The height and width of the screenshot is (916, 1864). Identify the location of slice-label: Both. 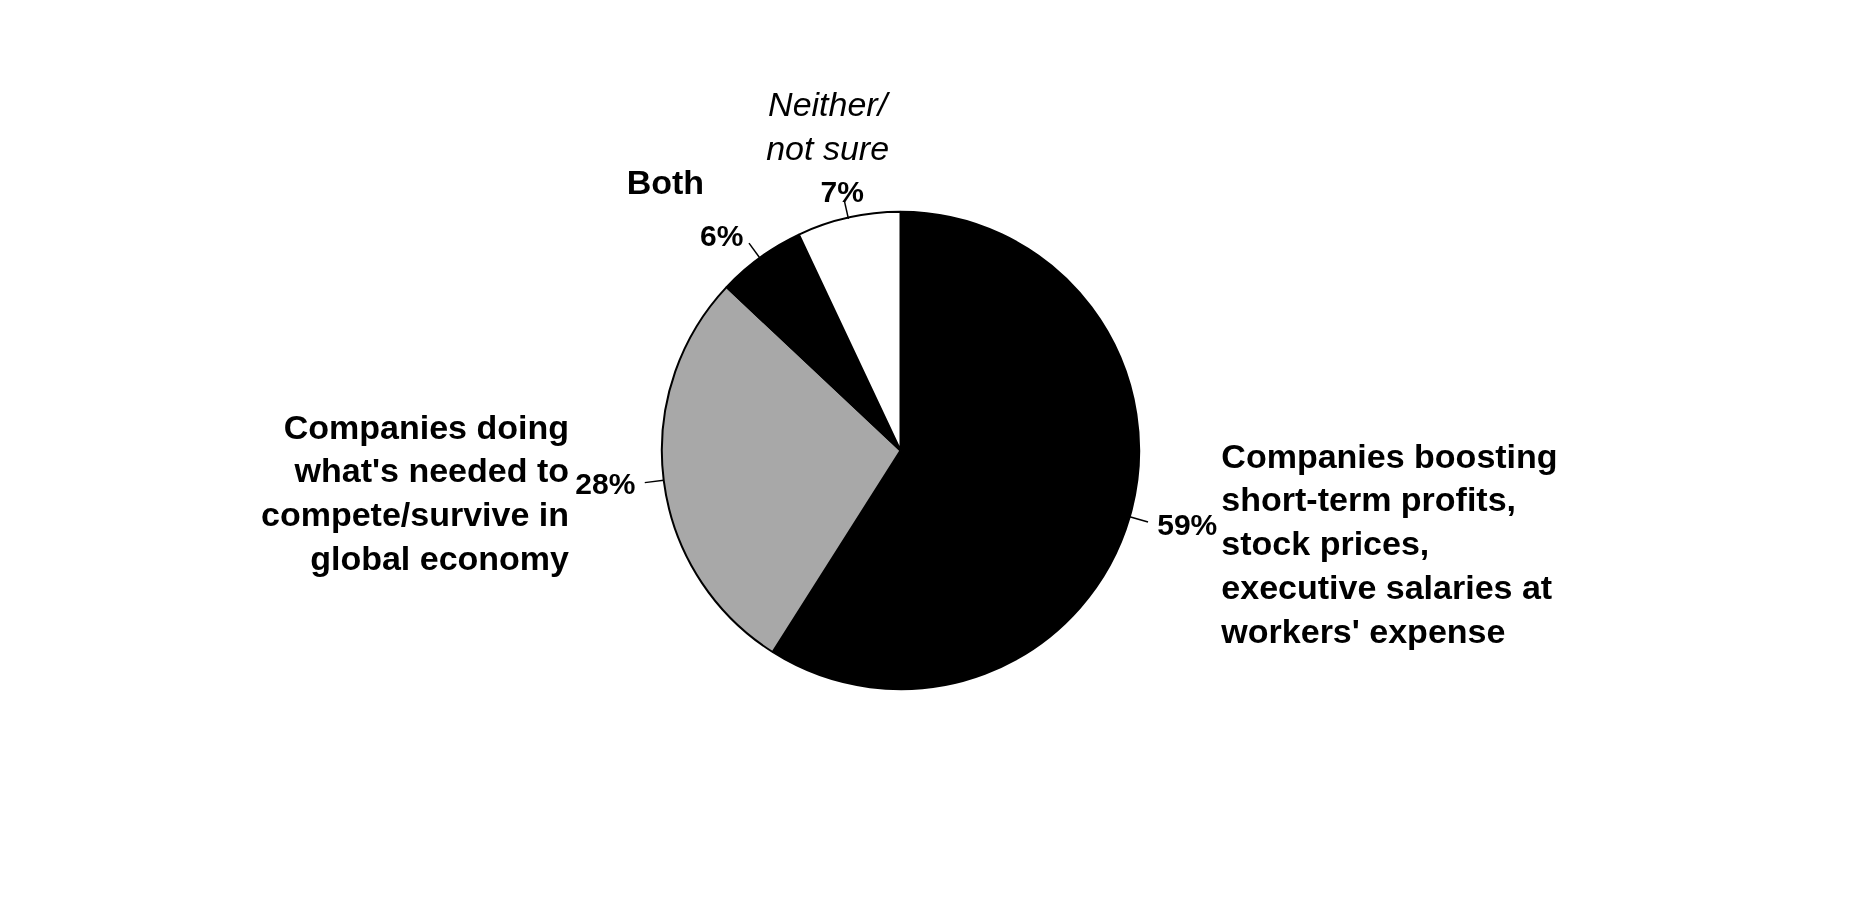
(665, 181).